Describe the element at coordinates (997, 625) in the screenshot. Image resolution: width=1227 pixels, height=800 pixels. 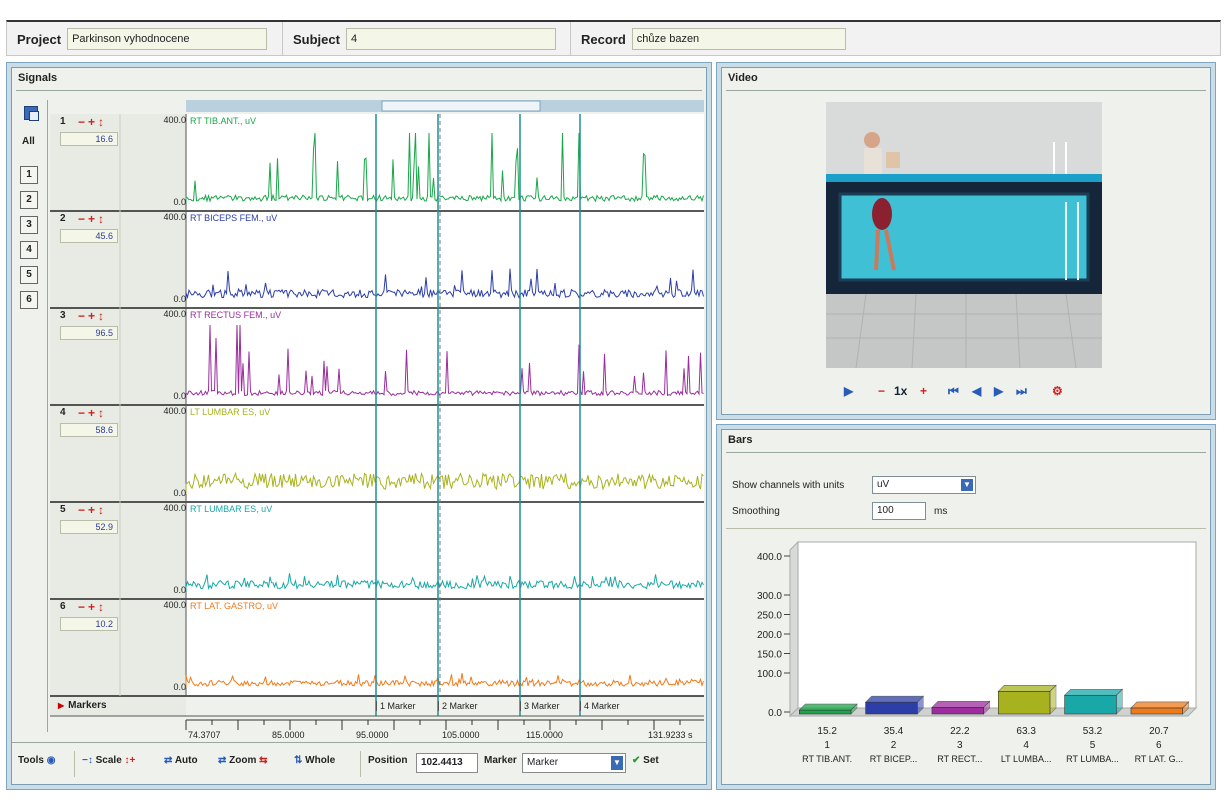
I see `bars-plot-area` at that location.